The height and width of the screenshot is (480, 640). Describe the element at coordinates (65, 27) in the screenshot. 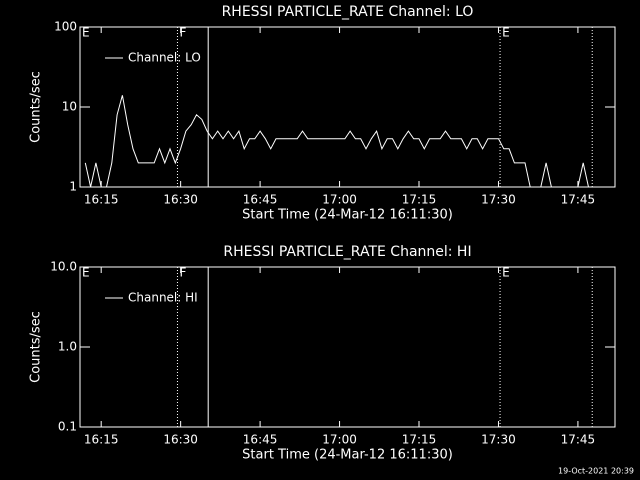

I see `y-tick-label: 100` at that location.